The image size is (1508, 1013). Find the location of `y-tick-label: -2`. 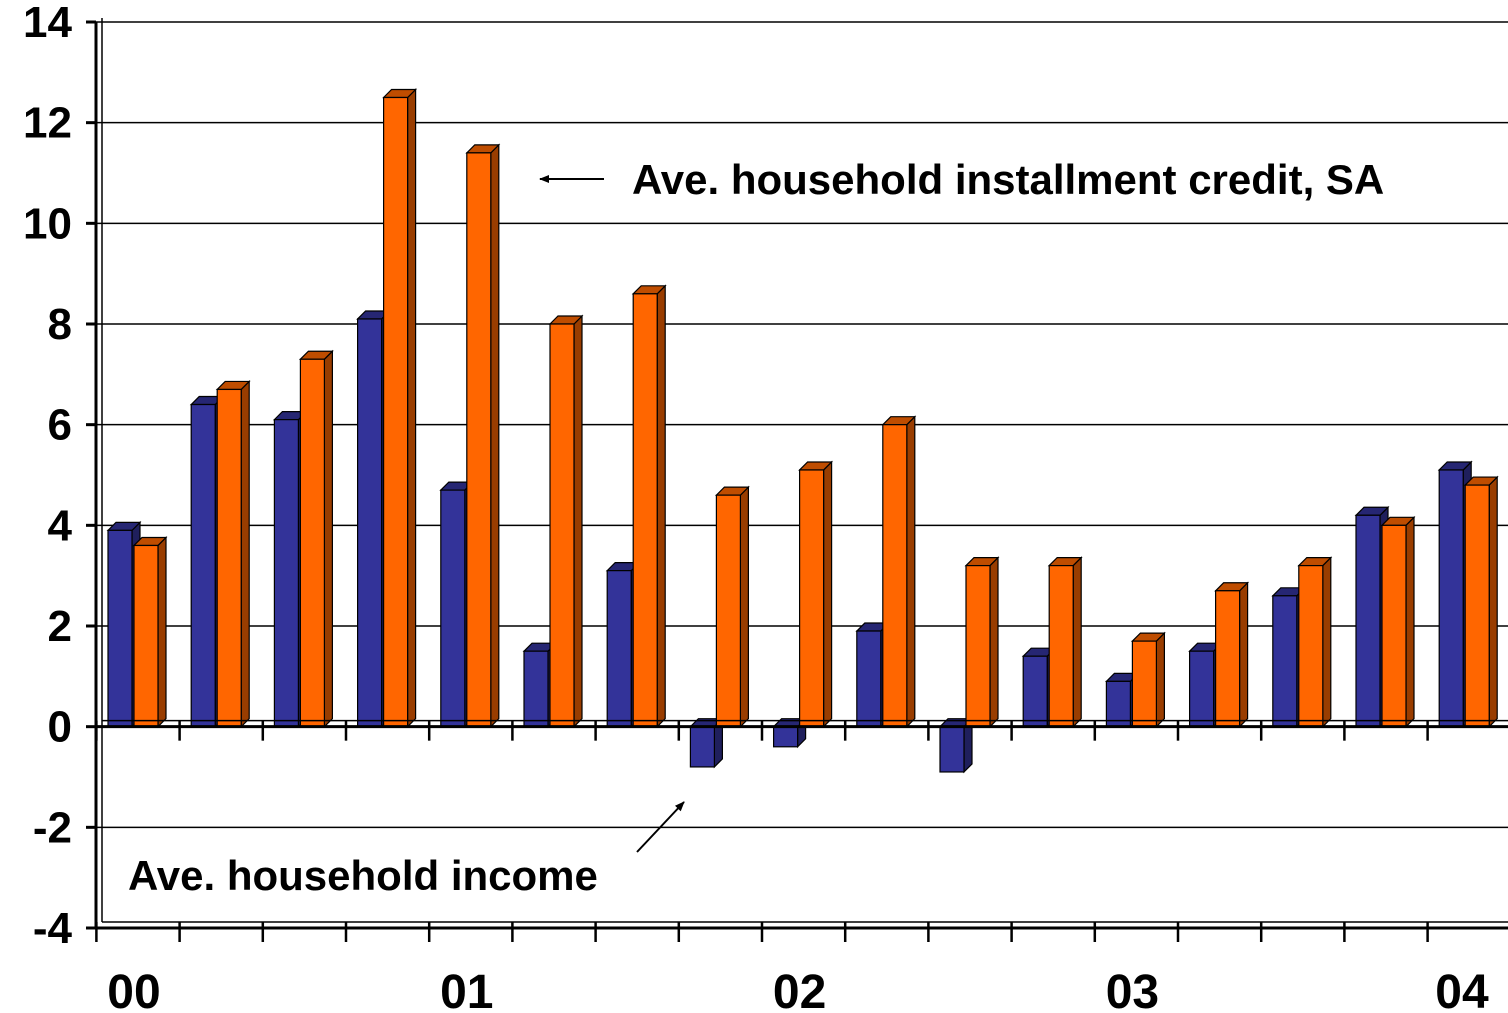

y-tick-label: -2 is located at coordinates (52, 827).